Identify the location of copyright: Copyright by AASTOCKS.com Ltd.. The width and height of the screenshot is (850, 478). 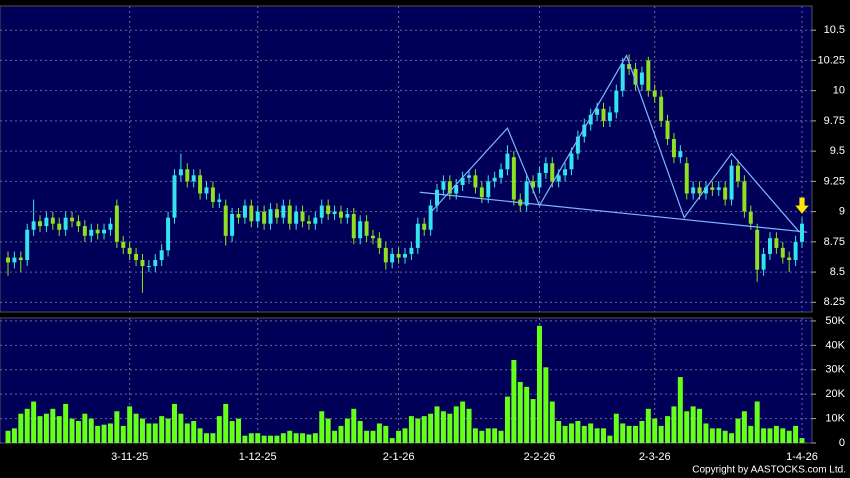
(769, 470).